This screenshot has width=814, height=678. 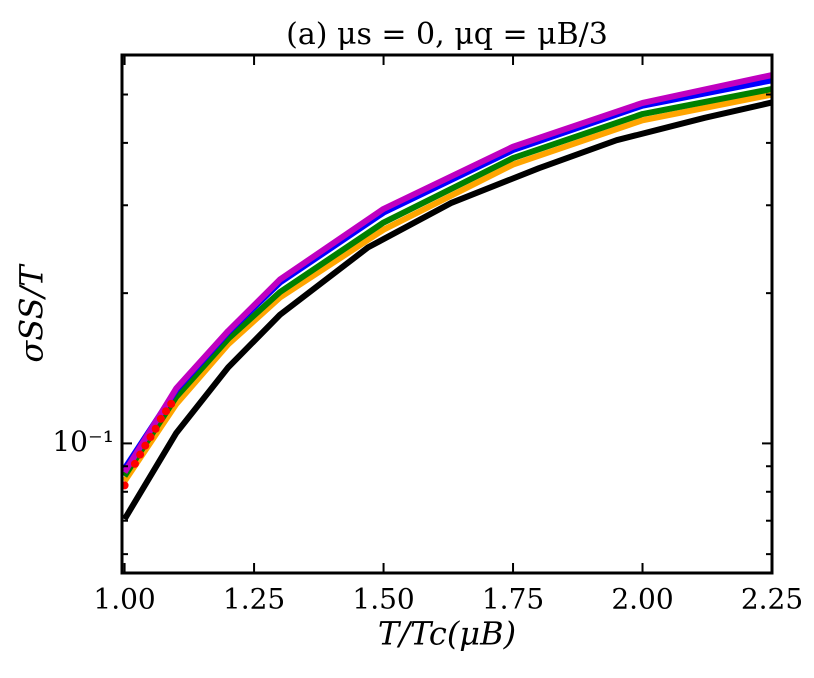 I want to click on chart-title: (a) μs = 0, μq = μB/3, so click(x=447, y=34).